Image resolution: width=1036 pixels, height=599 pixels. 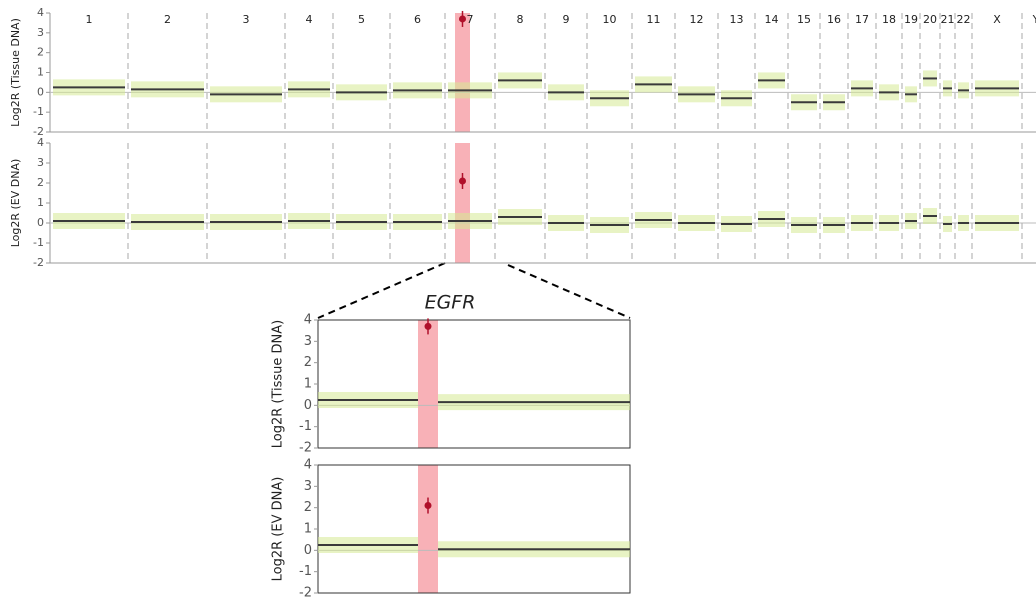 What do you see at coordinates (246, 19) in the screenshot?
I see `chromosome-label: 3` at bounding box center [246, 19].